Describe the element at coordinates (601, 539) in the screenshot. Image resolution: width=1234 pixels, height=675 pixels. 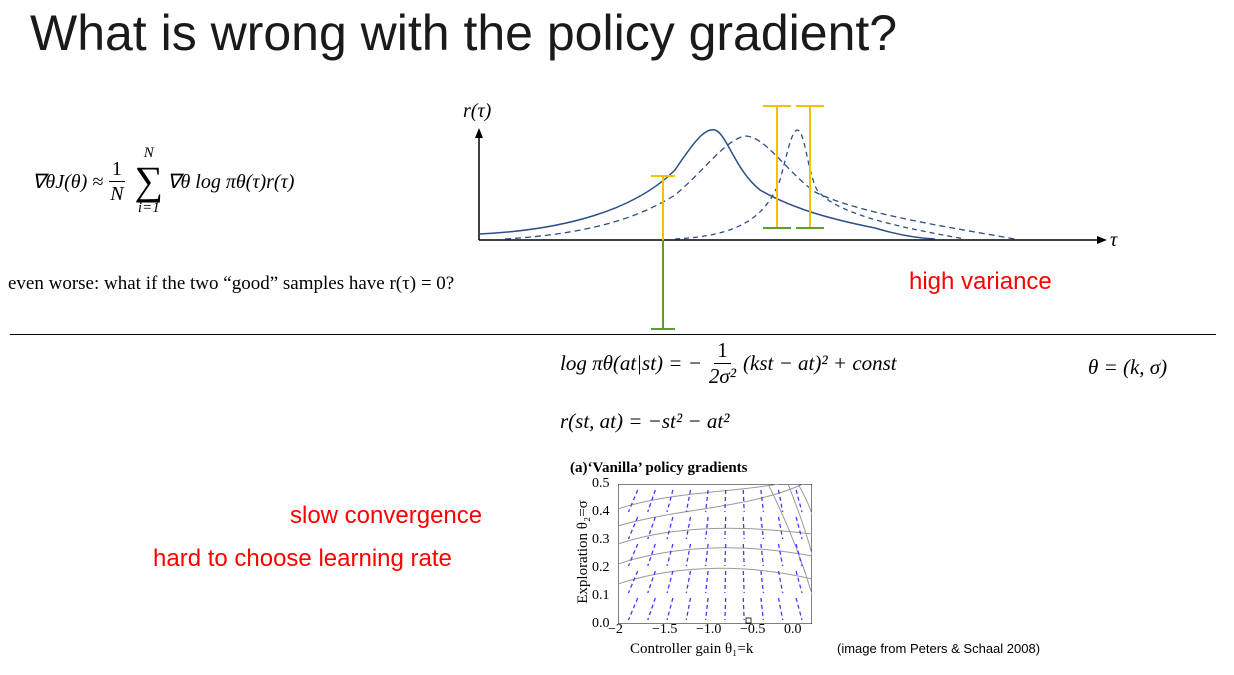
I see `figure-y-tick: 0.3` at that location.